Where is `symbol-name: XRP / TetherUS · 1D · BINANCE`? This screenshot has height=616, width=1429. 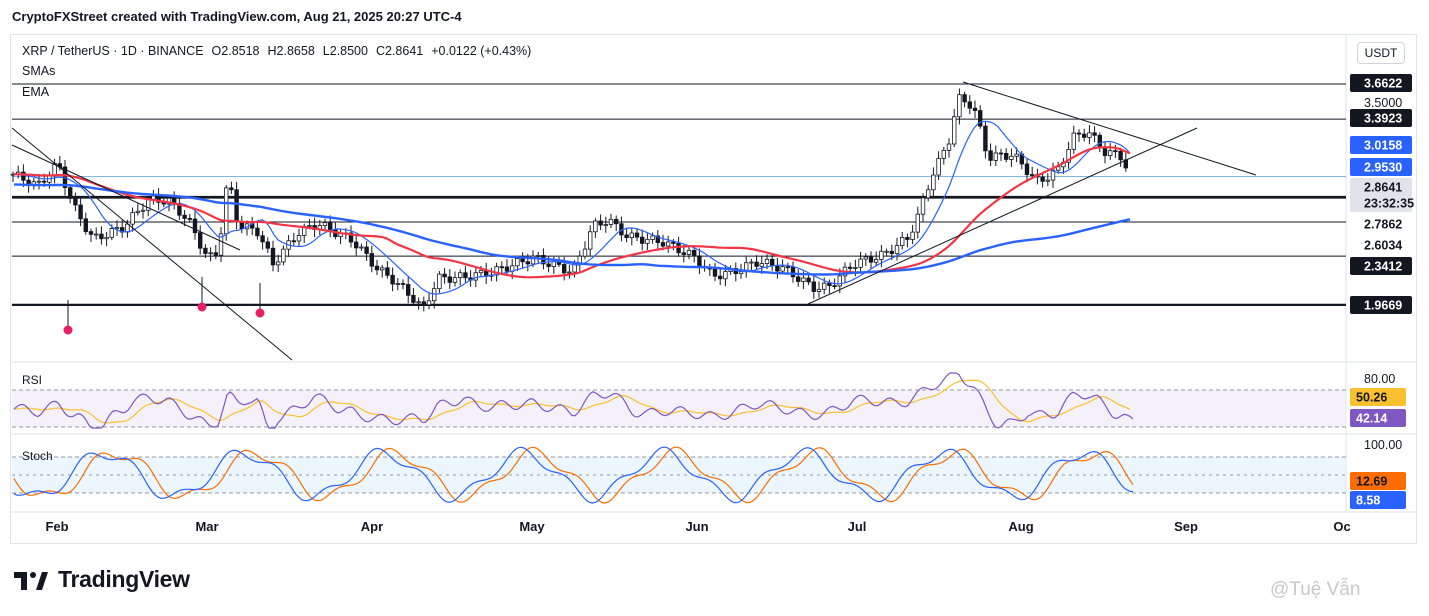
symbol-name: XRP / TetherUS · 1D · BINANCE is located at coordinates (113, 51).